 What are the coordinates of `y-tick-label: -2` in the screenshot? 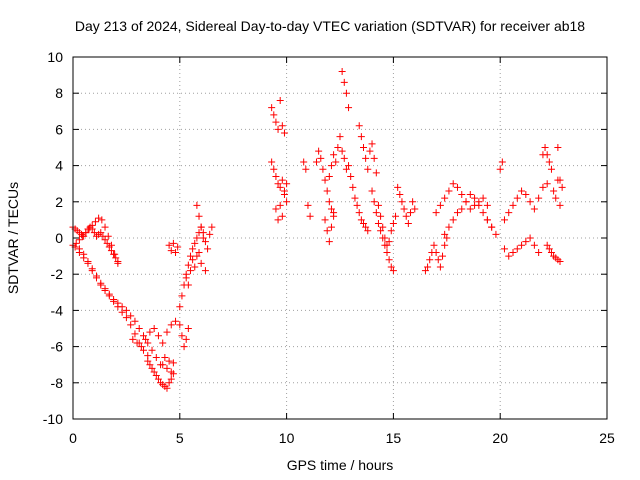 It's located at (57, 274).